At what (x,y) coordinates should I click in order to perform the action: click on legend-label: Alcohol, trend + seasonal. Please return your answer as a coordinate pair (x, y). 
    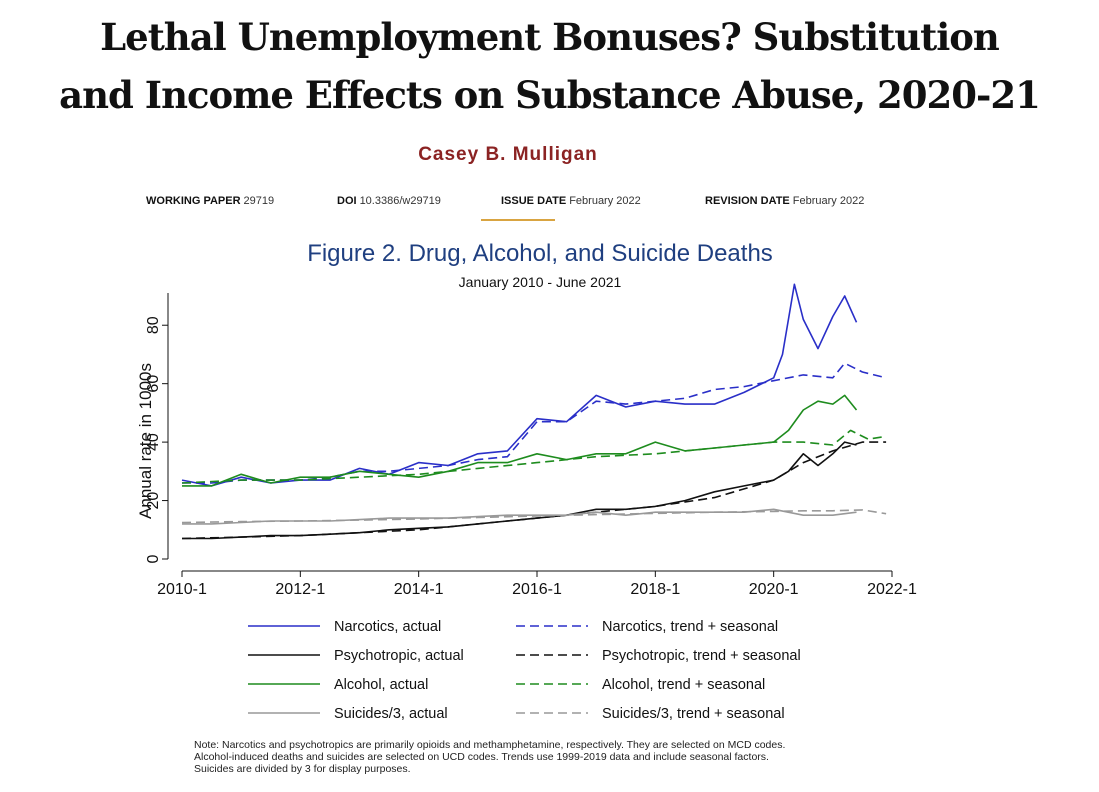
    Looking at the image, I should click on (683, 685).